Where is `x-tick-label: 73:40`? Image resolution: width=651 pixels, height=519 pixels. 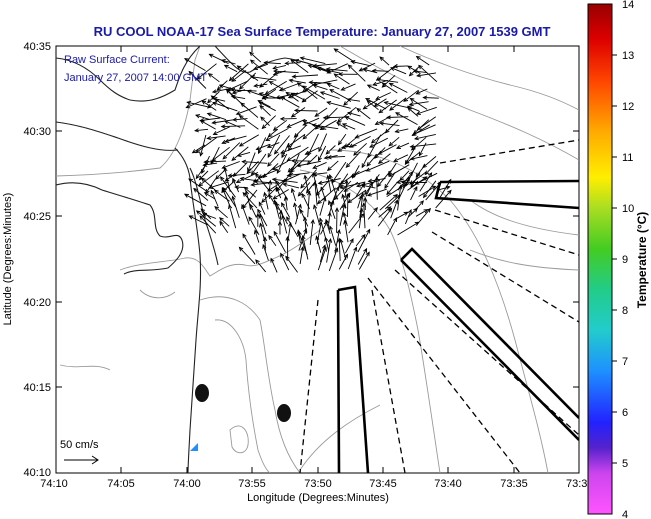
x-tick-label: 73:40 is located at coordinates (448, 484).